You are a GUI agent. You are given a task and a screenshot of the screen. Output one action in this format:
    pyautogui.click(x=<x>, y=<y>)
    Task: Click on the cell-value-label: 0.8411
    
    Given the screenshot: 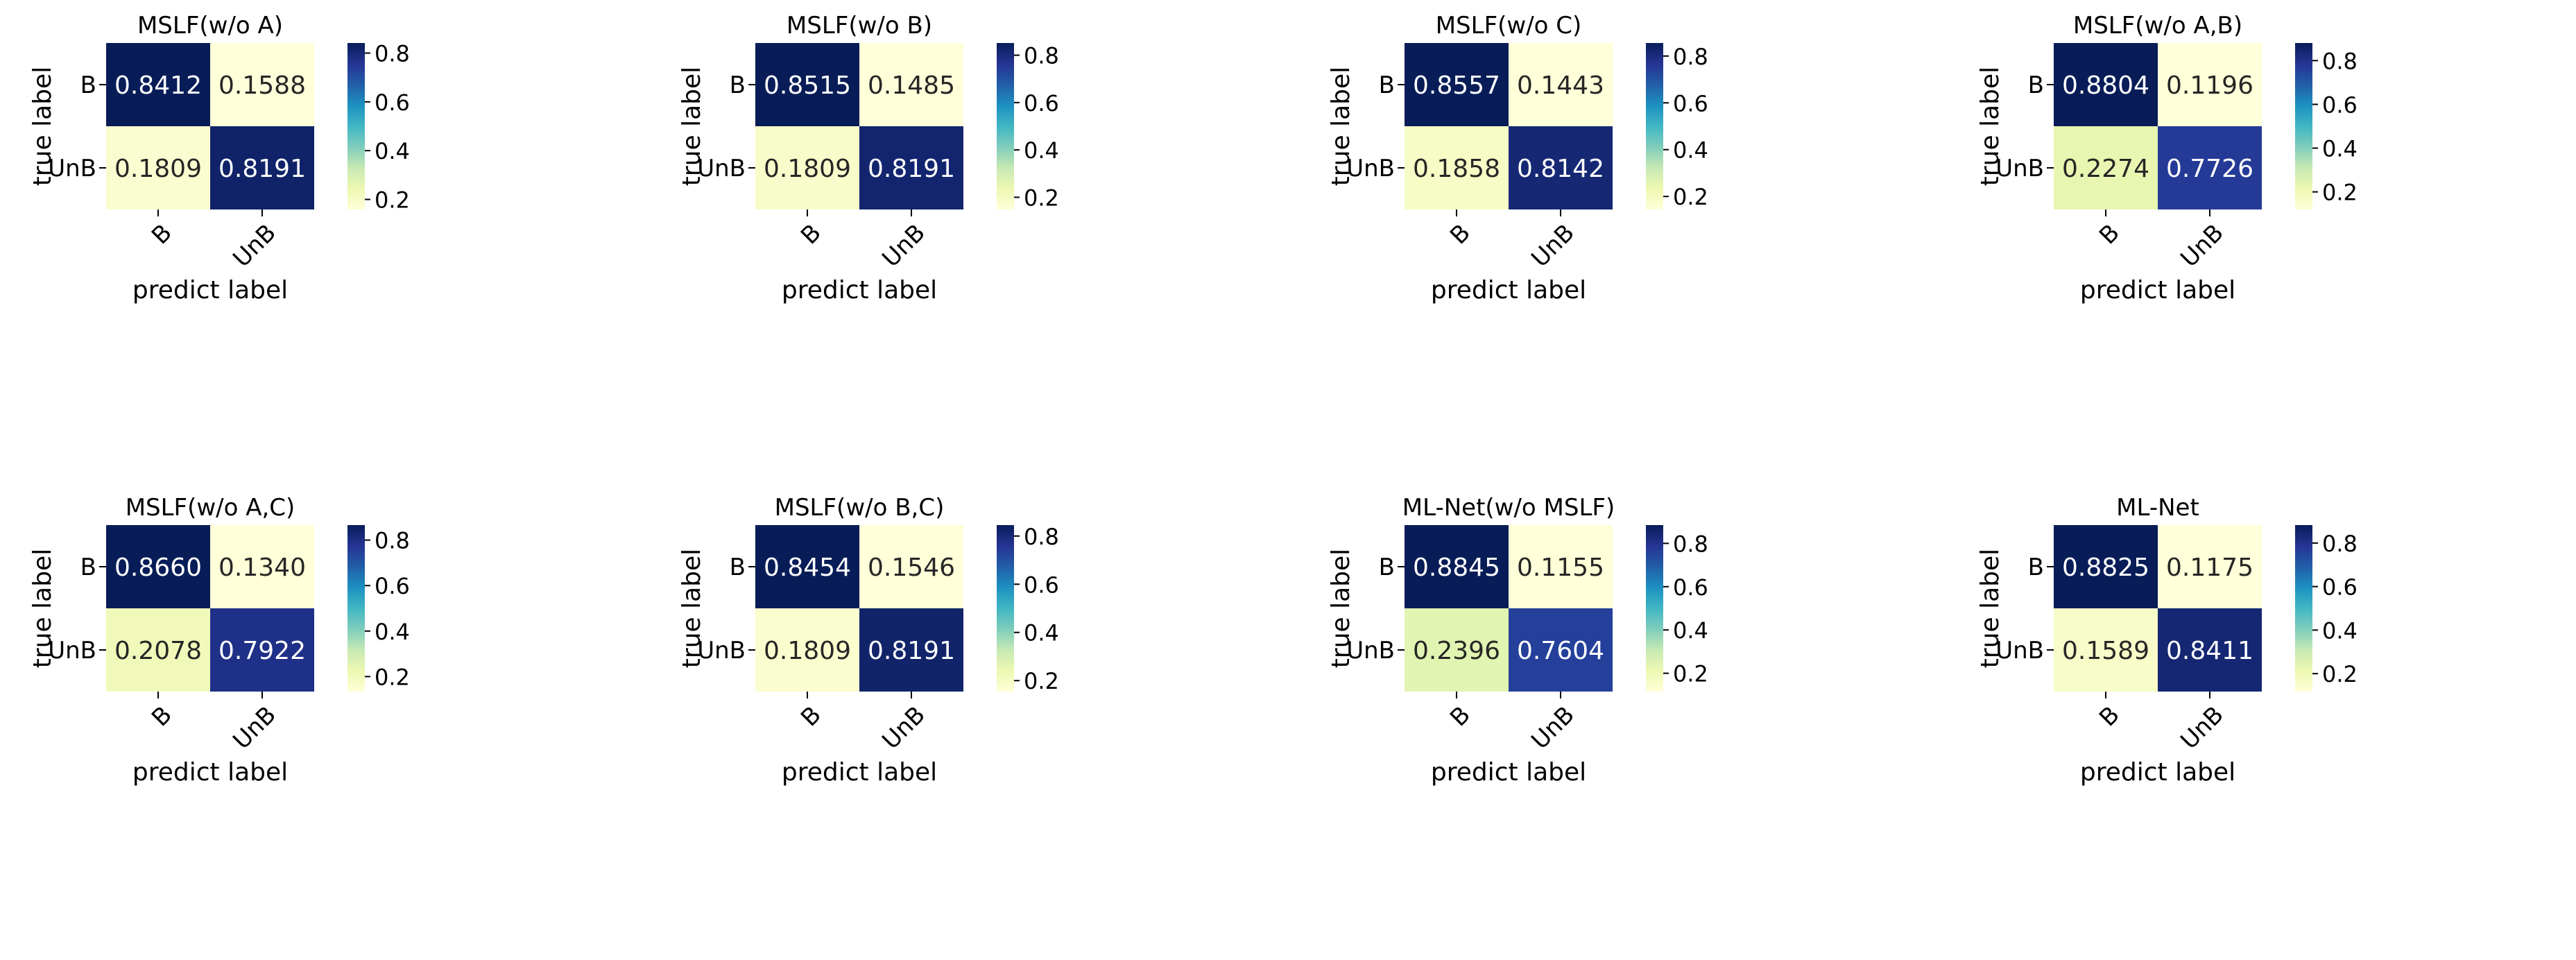 What is the action you would take?
    pyautogui.click(x=2209, y=651)
    